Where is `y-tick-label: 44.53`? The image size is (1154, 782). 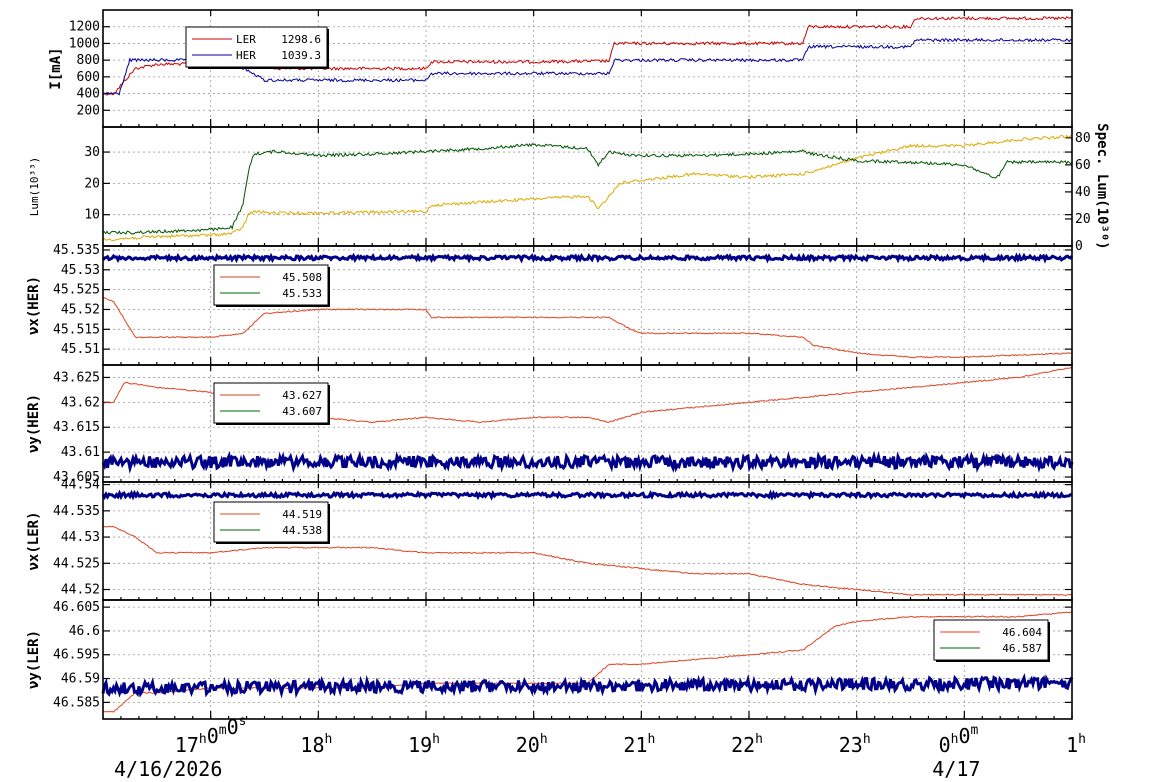 y-tick-label: 44.53 is located at coordinates (80, 537).